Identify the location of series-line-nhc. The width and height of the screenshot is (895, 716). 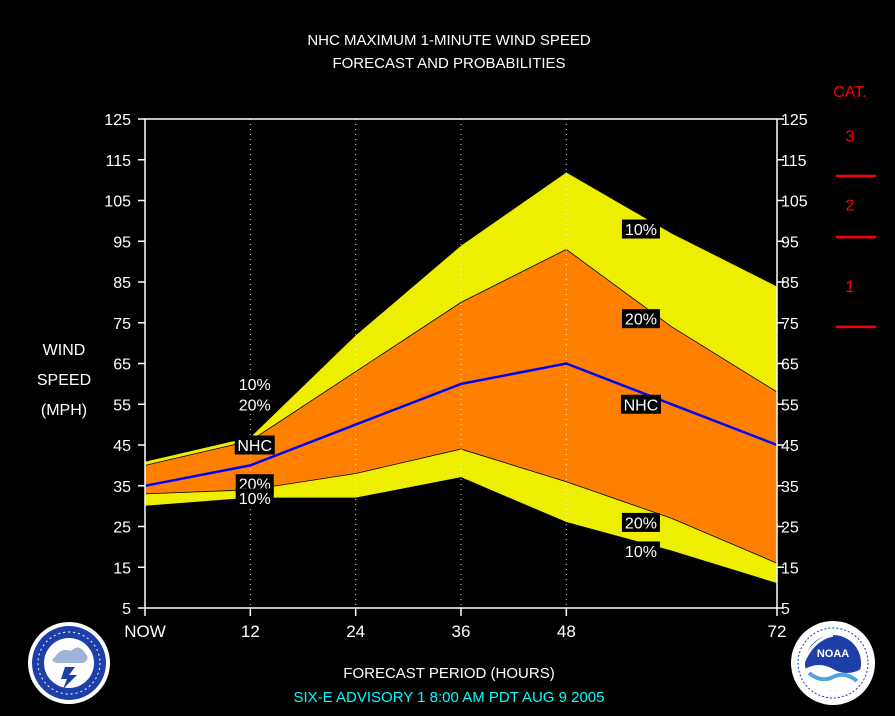
(461, 425).